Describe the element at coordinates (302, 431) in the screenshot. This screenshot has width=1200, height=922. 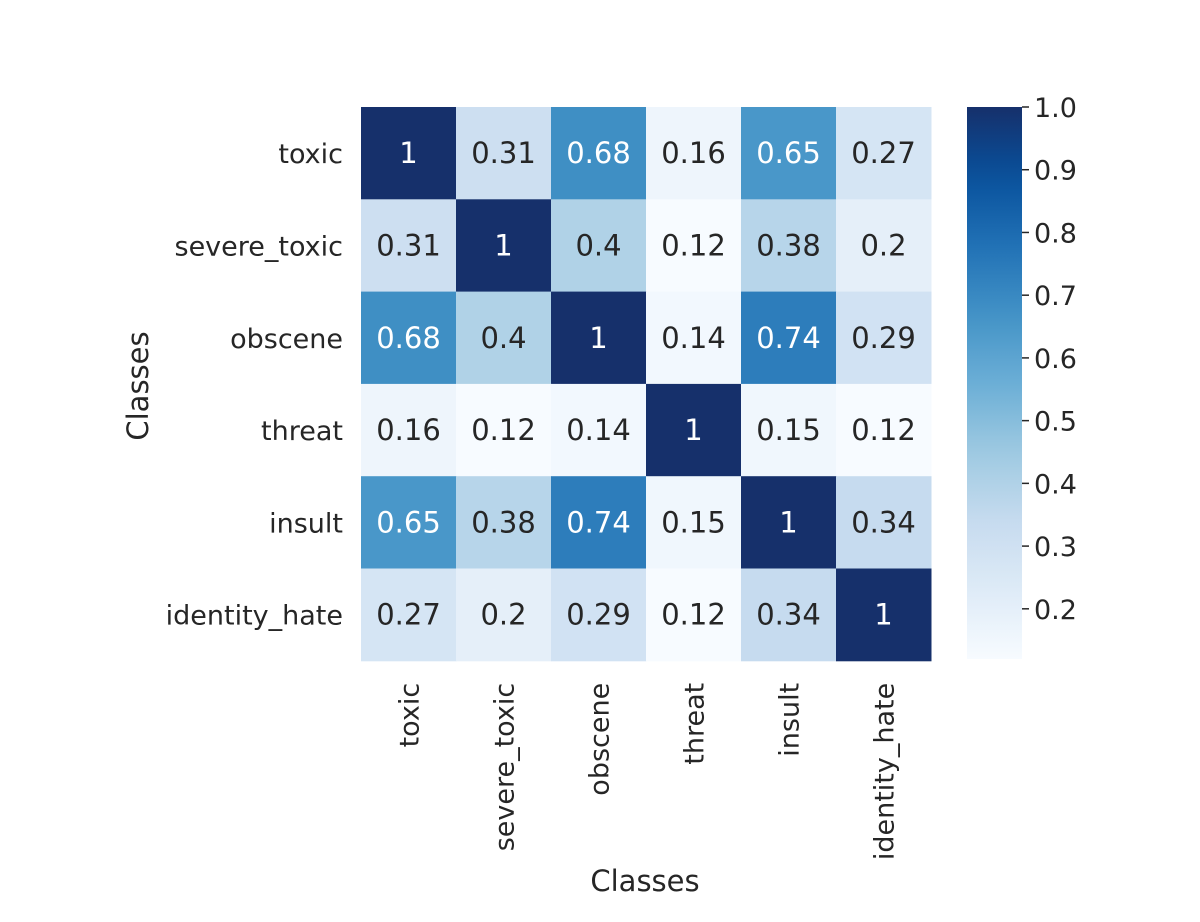
I see `y-tick-label: threat` at that location.